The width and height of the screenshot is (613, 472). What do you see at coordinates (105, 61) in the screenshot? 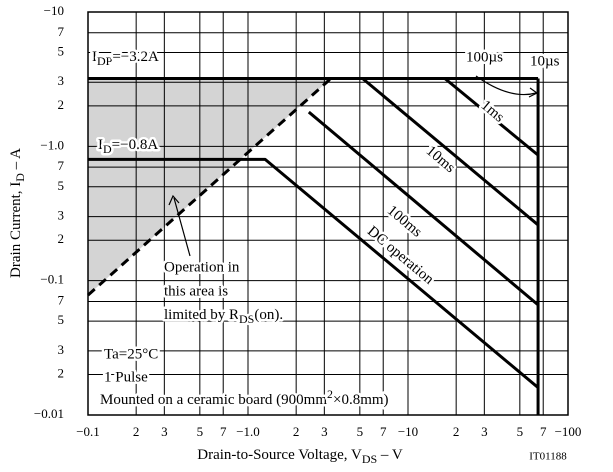
I see `text-part: DP` at bounding box center [105, 61].